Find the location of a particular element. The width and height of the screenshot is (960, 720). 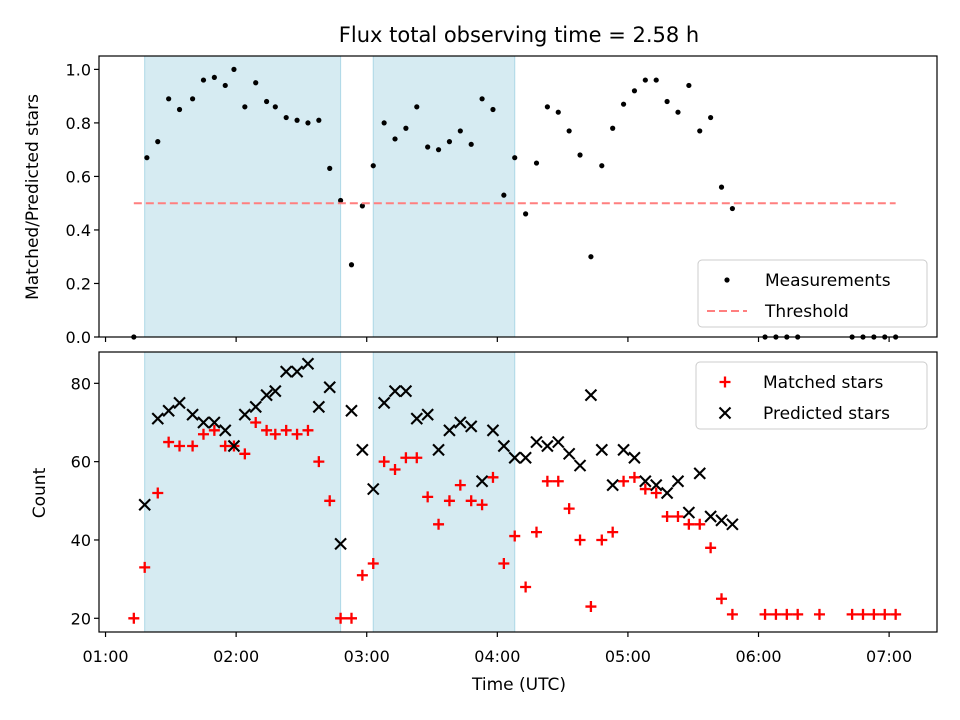

bottom-x-tick-label: 05:00 is located at coordinates (628, 656).